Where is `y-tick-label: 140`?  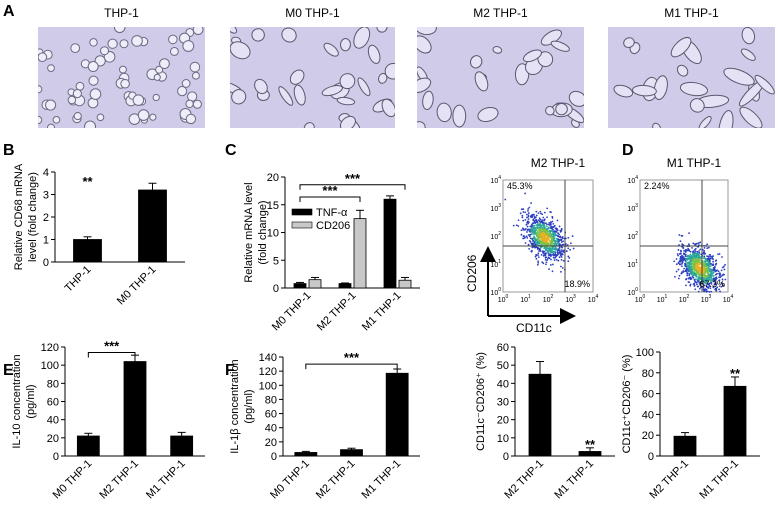
y-tick-label: 140 is located at coordinates (268, 358).